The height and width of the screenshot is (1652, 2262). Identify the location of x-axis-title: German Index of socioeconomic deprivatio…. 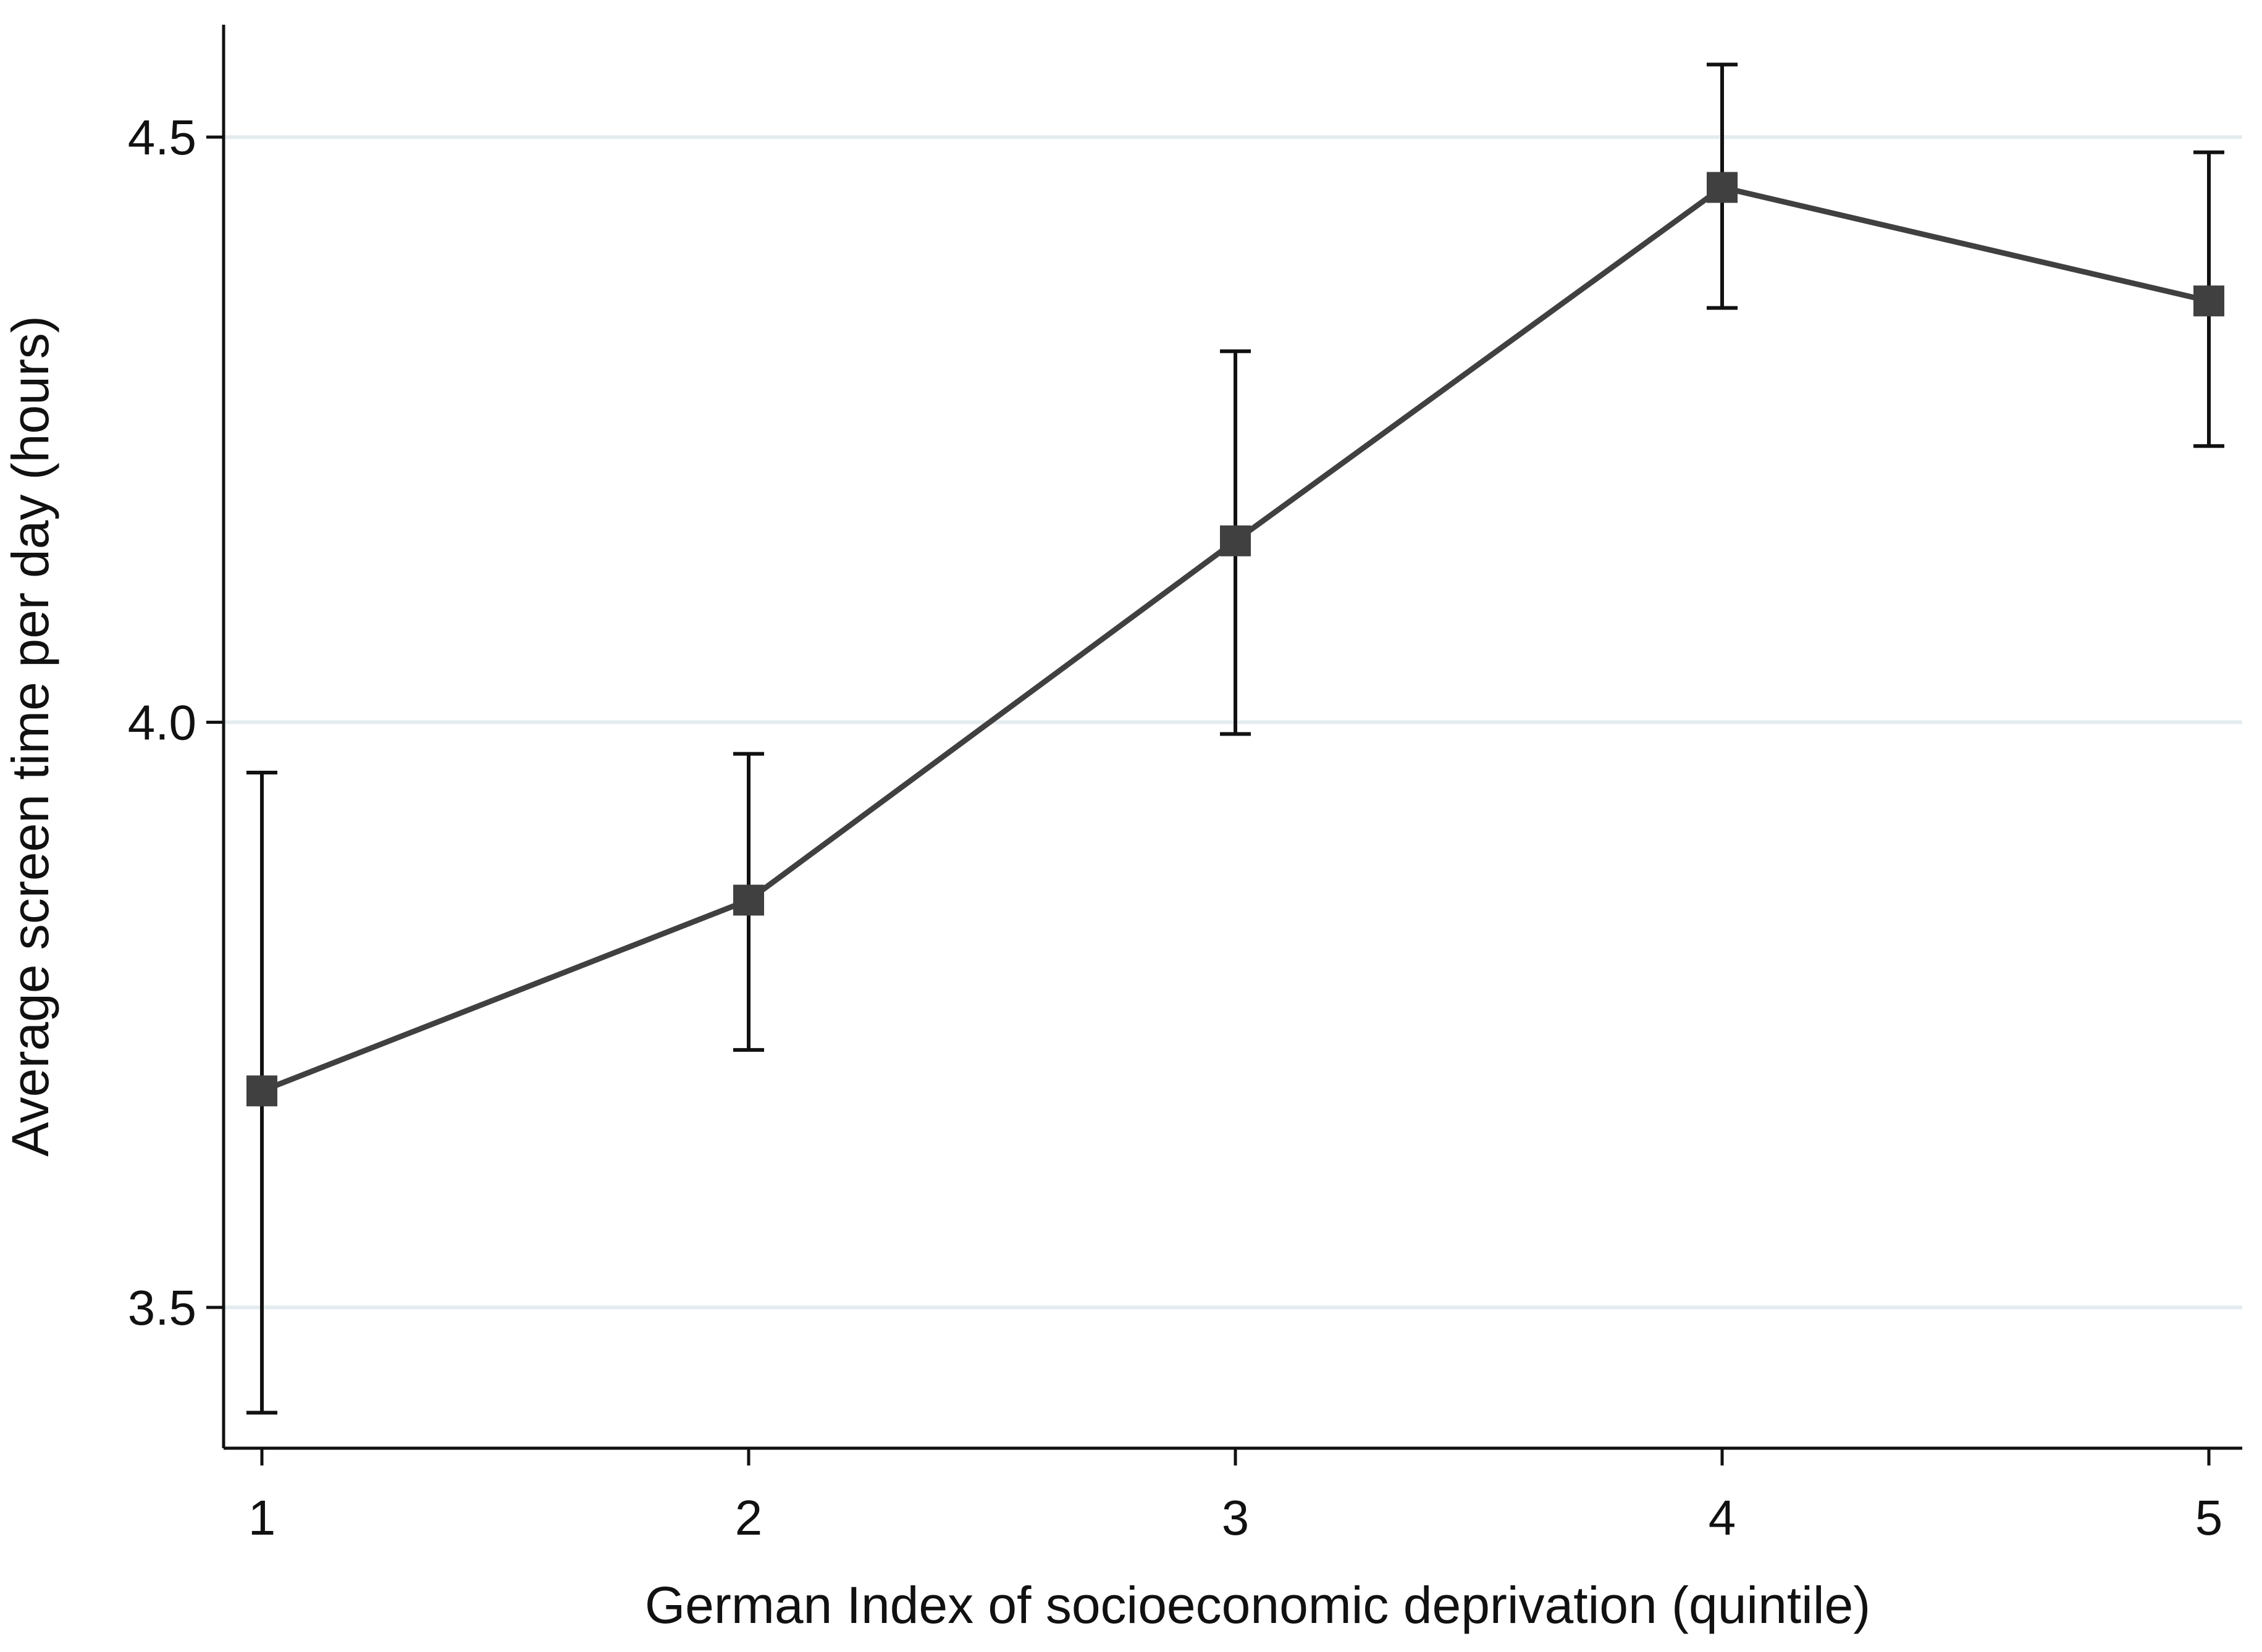
(1257, 1605).